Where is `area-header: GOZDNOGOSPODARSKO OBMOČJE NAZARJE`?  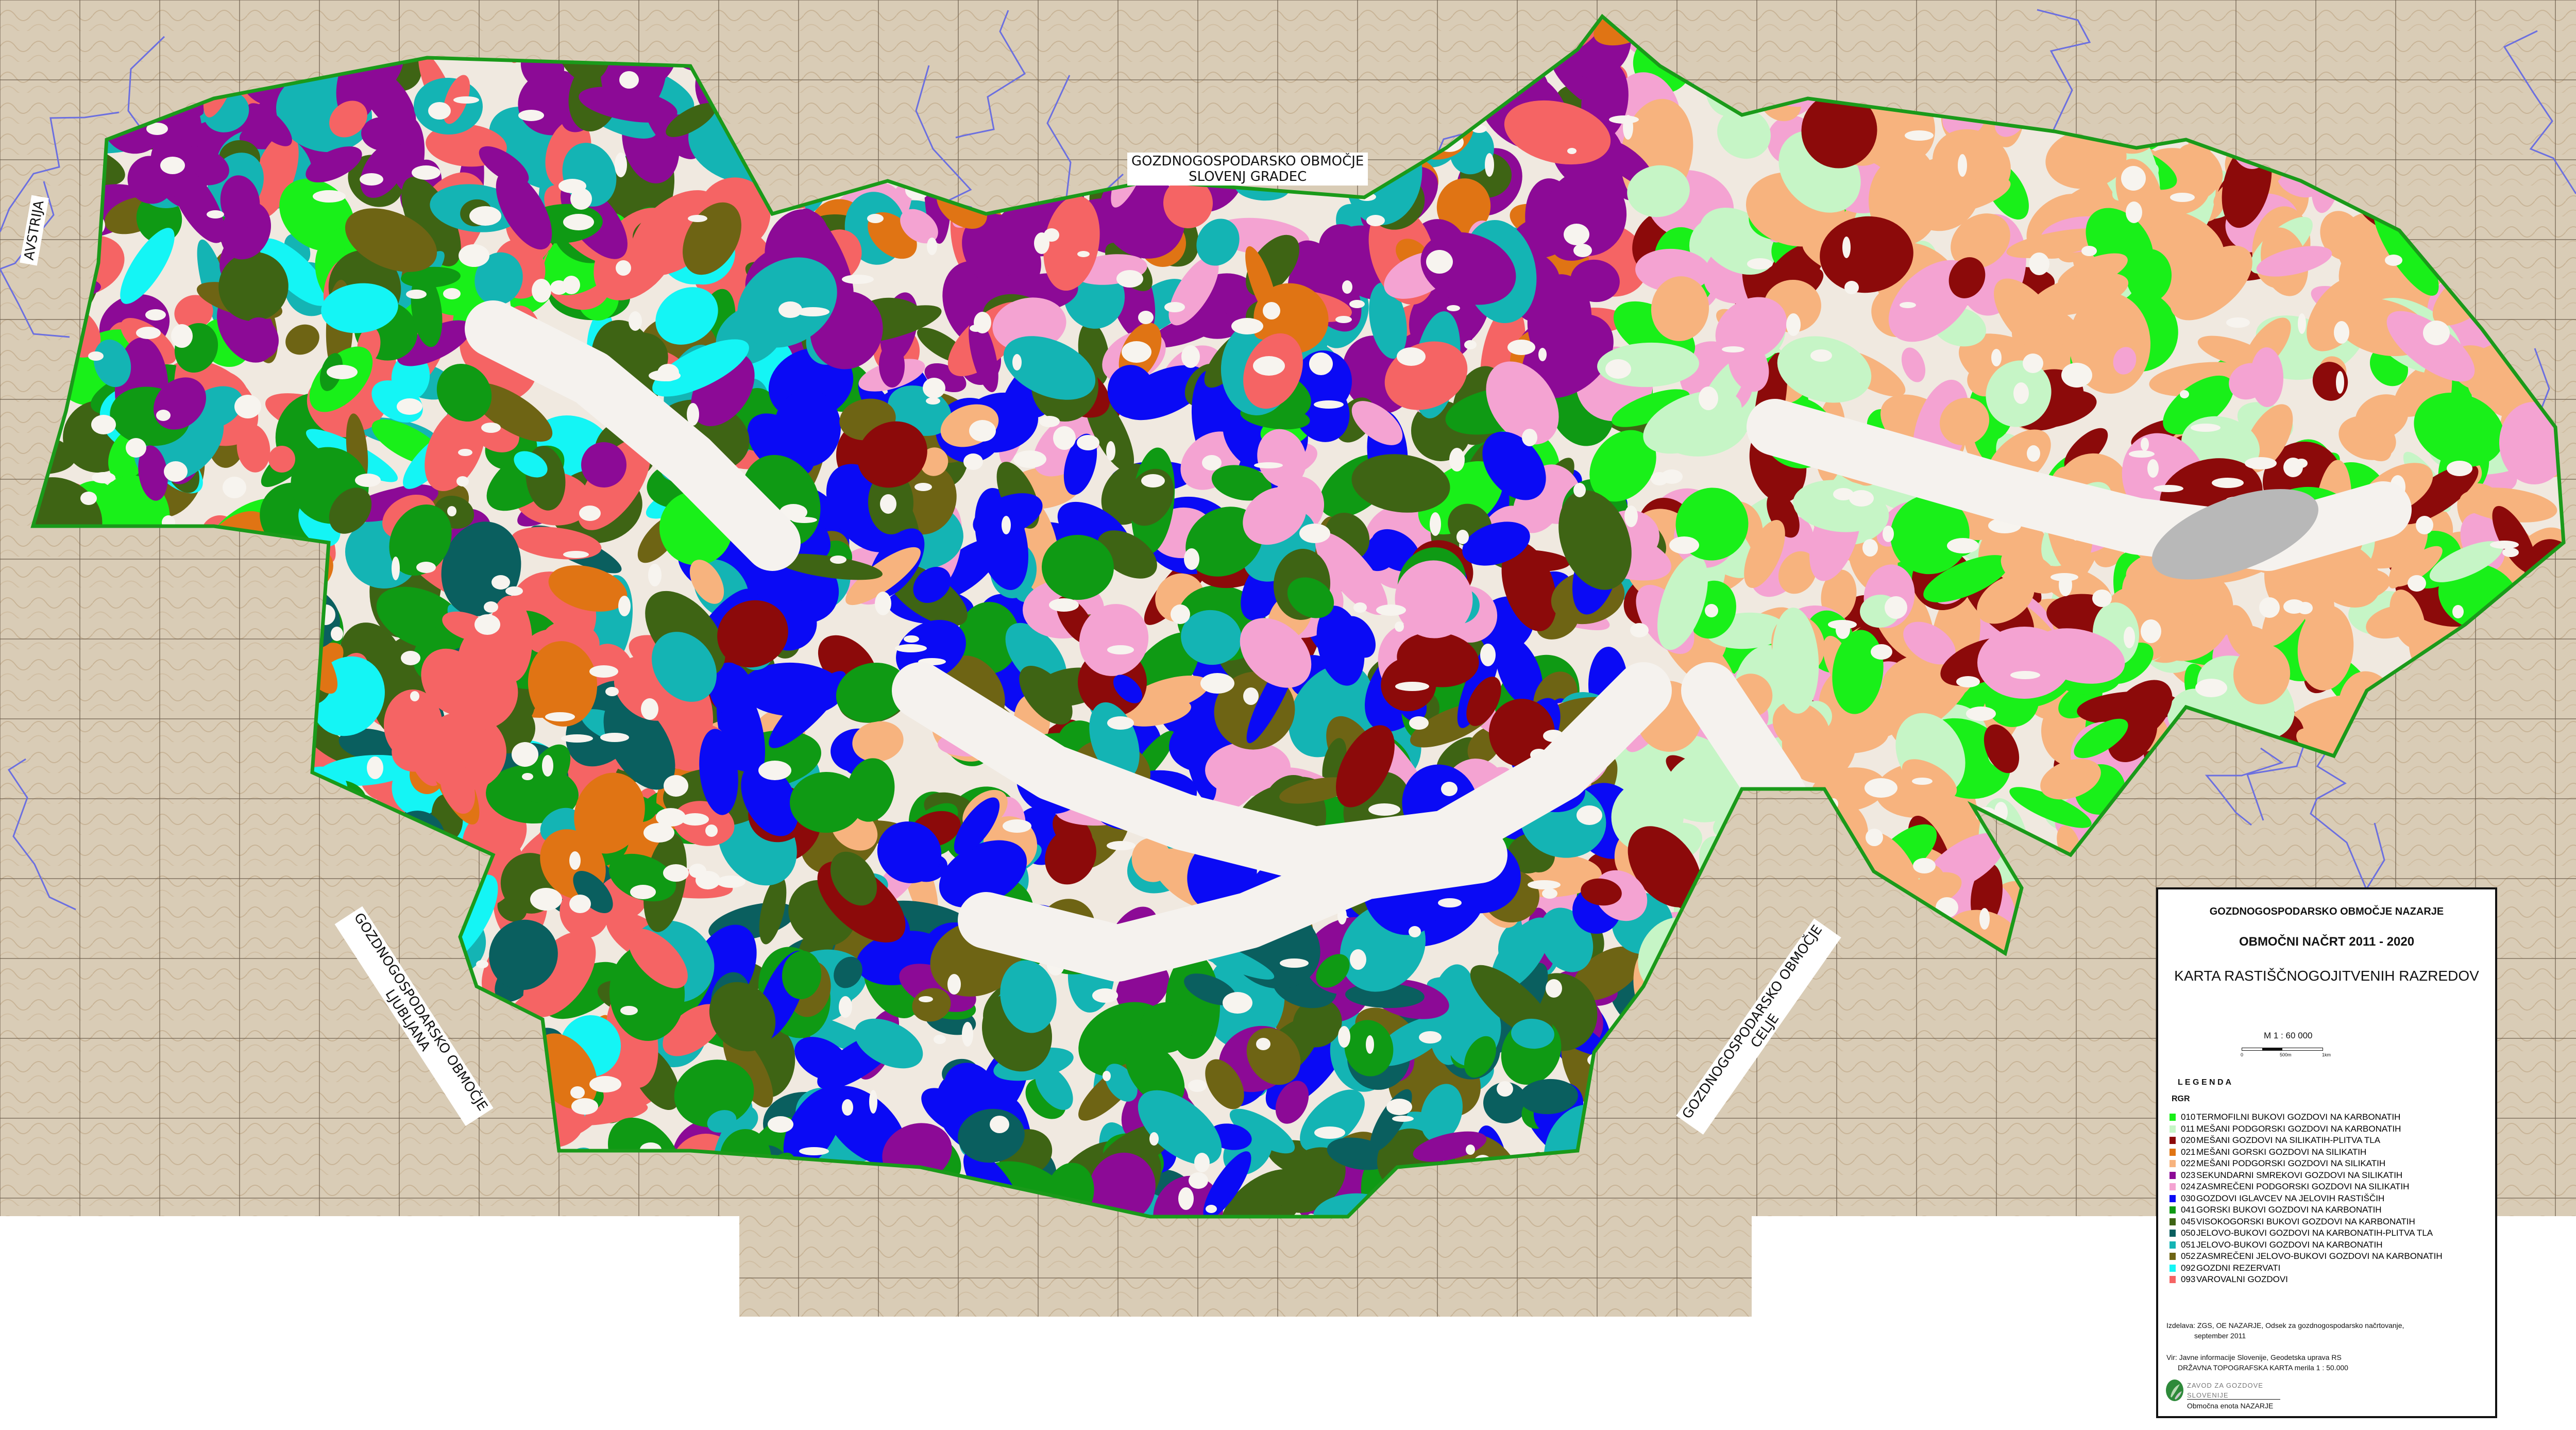
area-header: GOZDNOGOSPODARSKO OBMOČJE NAZARJE is located at coordinates (2327, 911).